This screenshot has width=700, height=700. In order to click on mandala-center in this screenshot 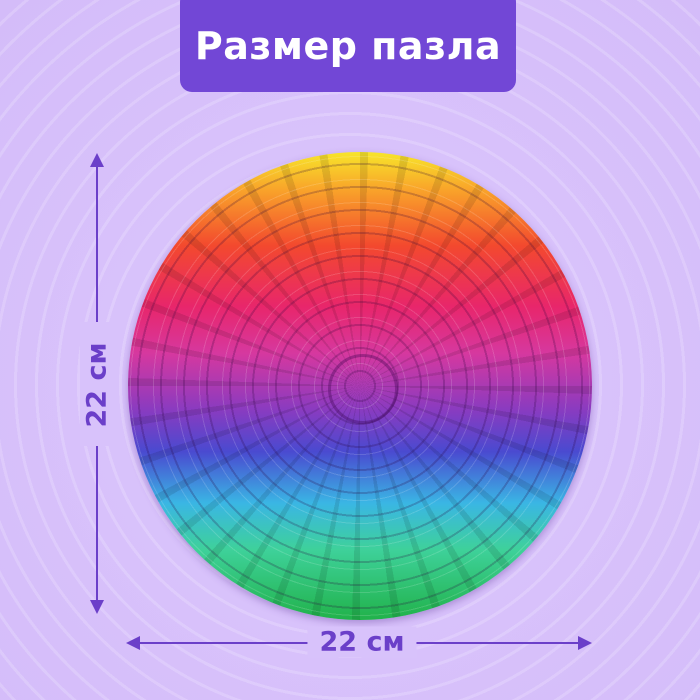, I will do `click(363, 389)`.